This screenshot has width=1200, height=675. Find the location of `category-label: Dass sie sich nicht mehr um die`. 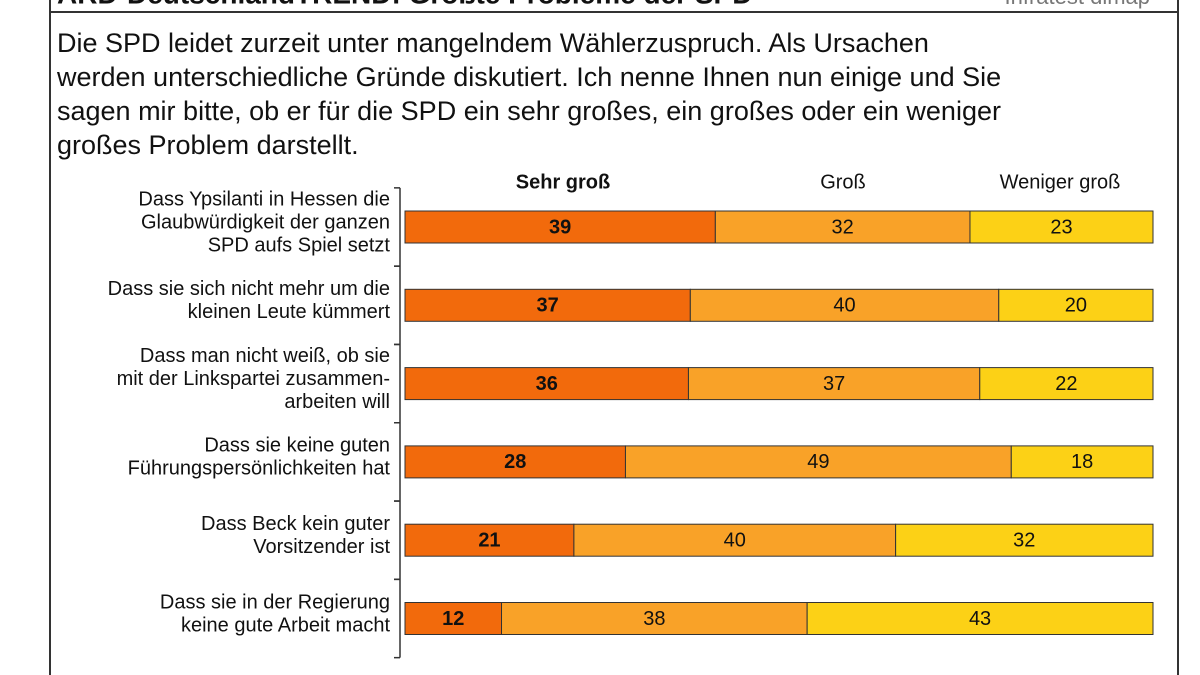

category-label: Dass sie sich nicht mehr um die is located at coordinates (249, 289).